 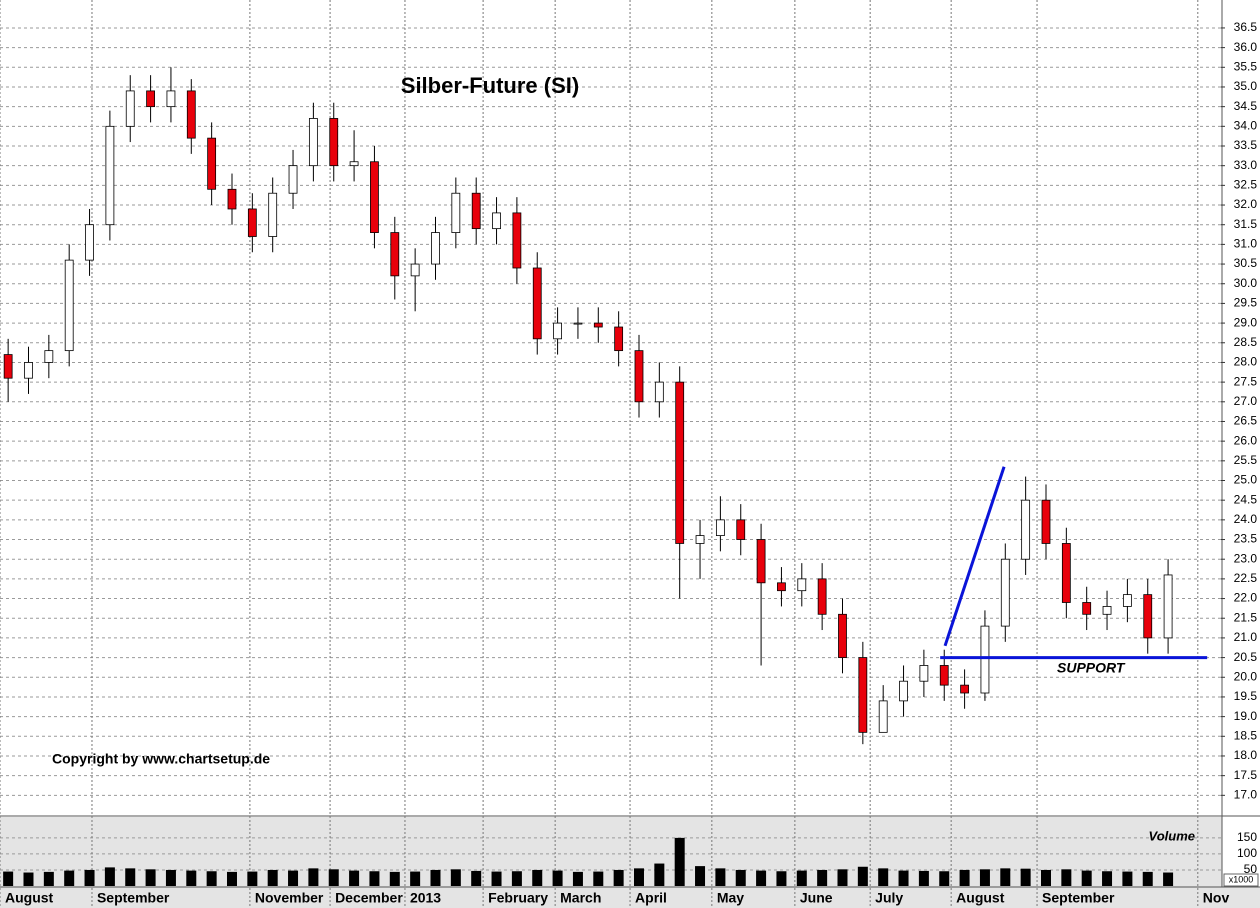 What do you see at coordinates (1246, 145) in the screenshot?
I see `y-tick-label: 33.5` at bounding box center [1246, 145].